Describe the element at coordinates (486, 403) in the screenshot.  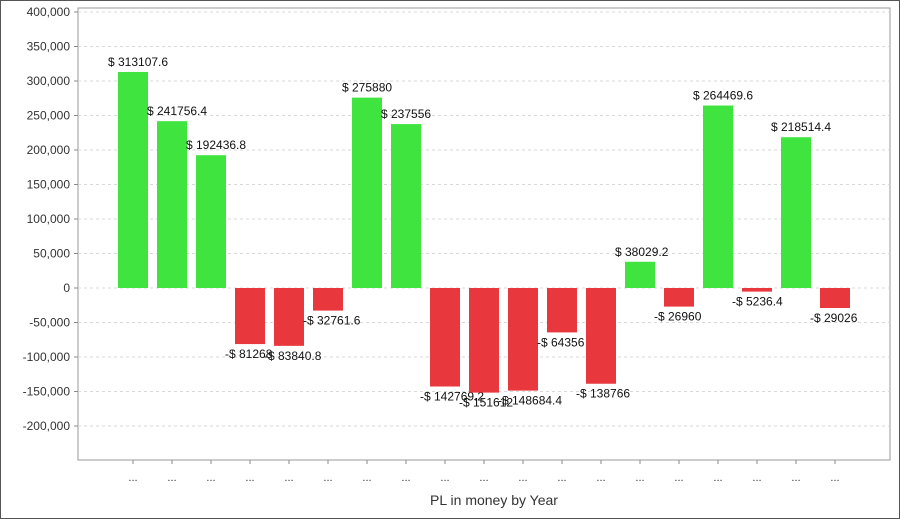
I see `data-label: -$ 151612` at that location.